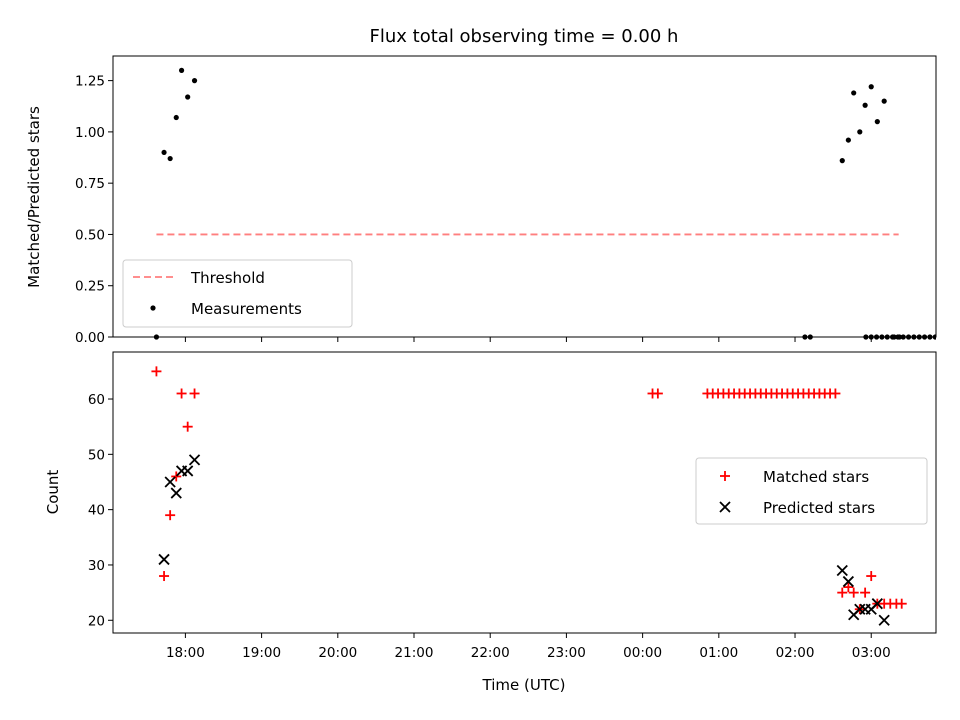  I want to click on top-ytick-label: 1.25, so click(90, 82).